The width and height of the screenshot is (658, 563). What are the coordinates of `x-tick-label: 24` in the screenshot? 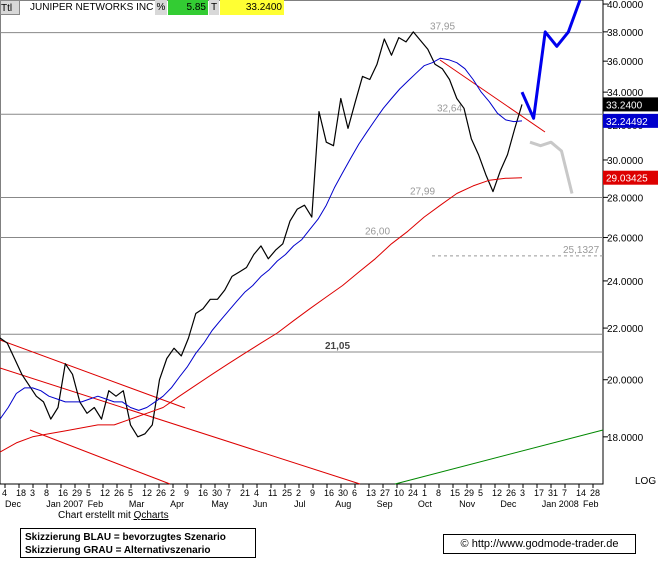 It's located at (413, 493).